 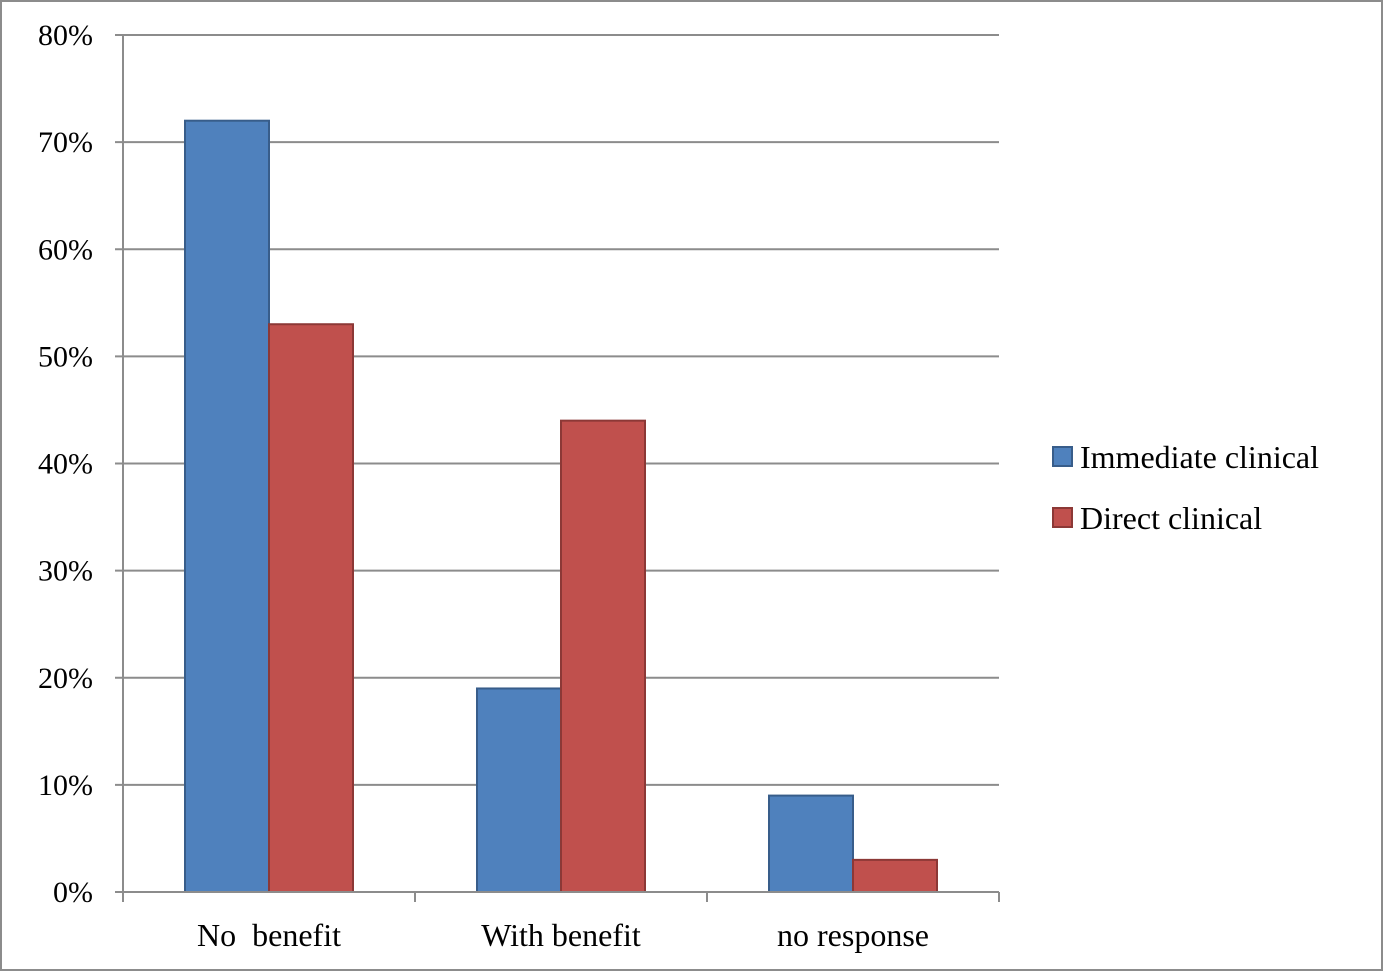 I want to click on y-tick-label: 60%, so click(x=65, y=249).